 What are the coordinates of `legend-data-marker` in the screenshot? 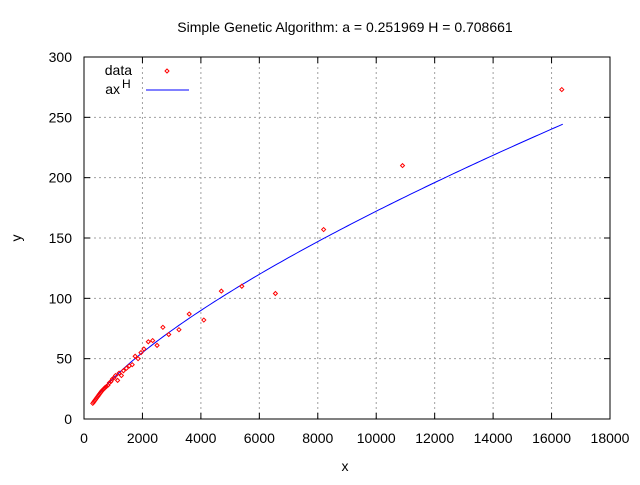 It's located at (167, 71).